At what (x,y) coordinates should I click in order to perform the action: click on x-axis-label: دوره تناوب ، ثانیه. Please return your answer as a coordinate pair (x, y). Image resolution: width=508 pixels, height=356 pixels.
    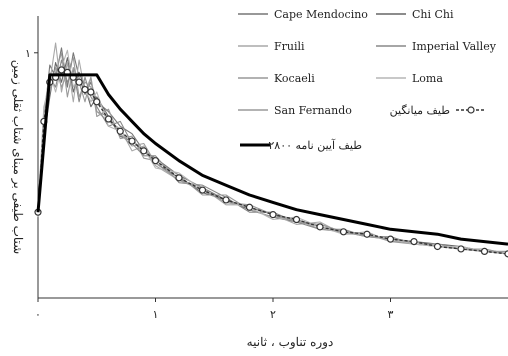
    Looking at the image, I should click on (290, 342).